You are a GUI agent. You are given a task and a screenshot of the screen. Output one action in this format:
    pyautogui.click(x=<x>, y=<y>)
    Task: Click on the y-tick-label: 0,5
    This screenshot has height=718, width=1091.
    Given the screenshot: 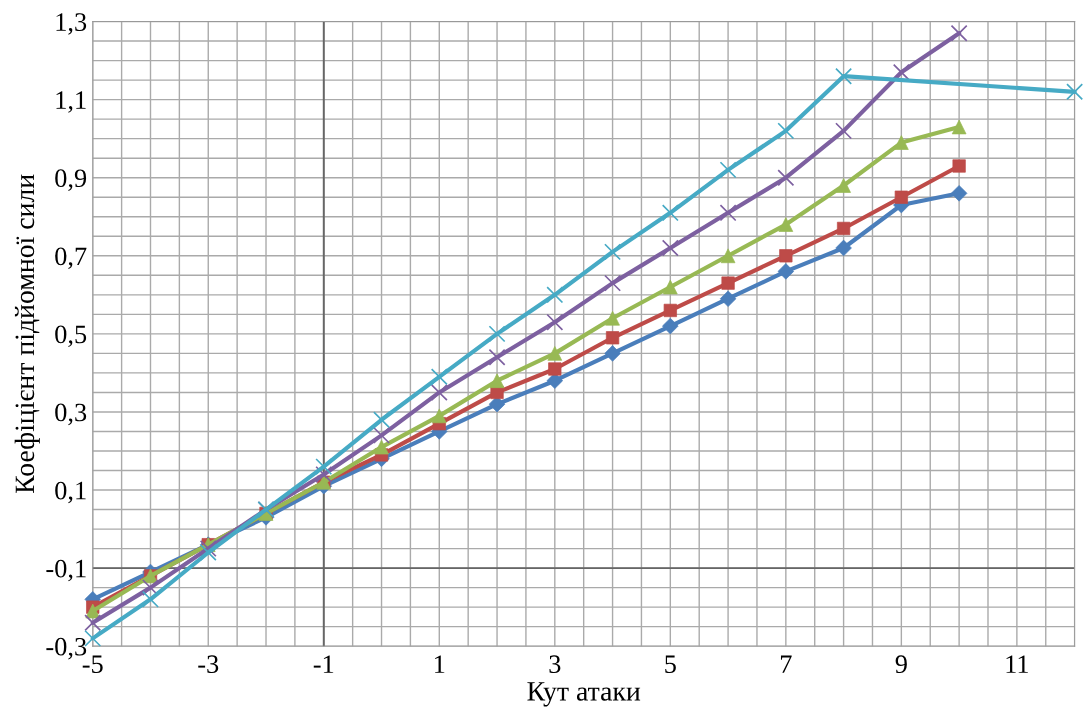 What is the action you would take?
    pyautogui.click(x=71, y=336)
    